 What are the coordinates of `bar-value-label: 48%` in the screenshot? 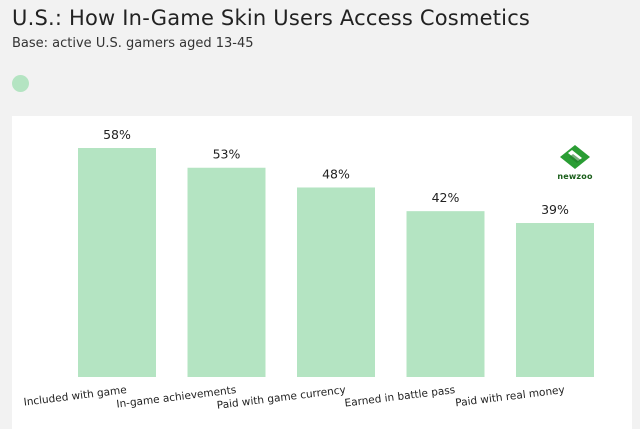 It's located at (336, 173).